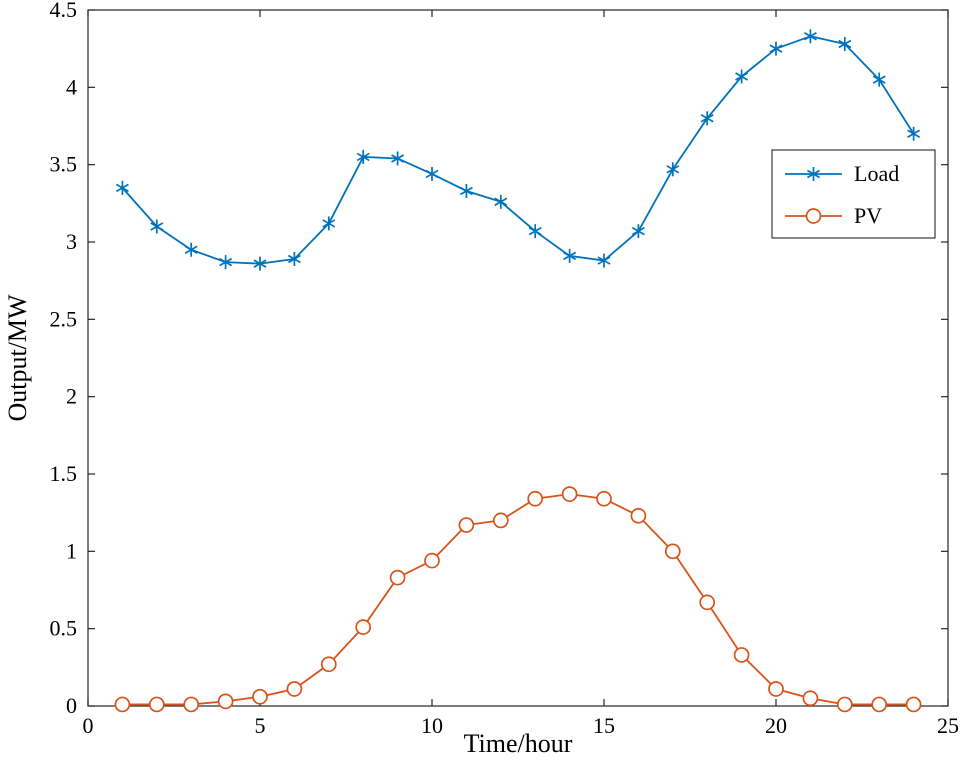 Image resolution: width=968 pixels, height=769 pixels. I want to click on legend-entry-pv: PV, so click(833, 215).